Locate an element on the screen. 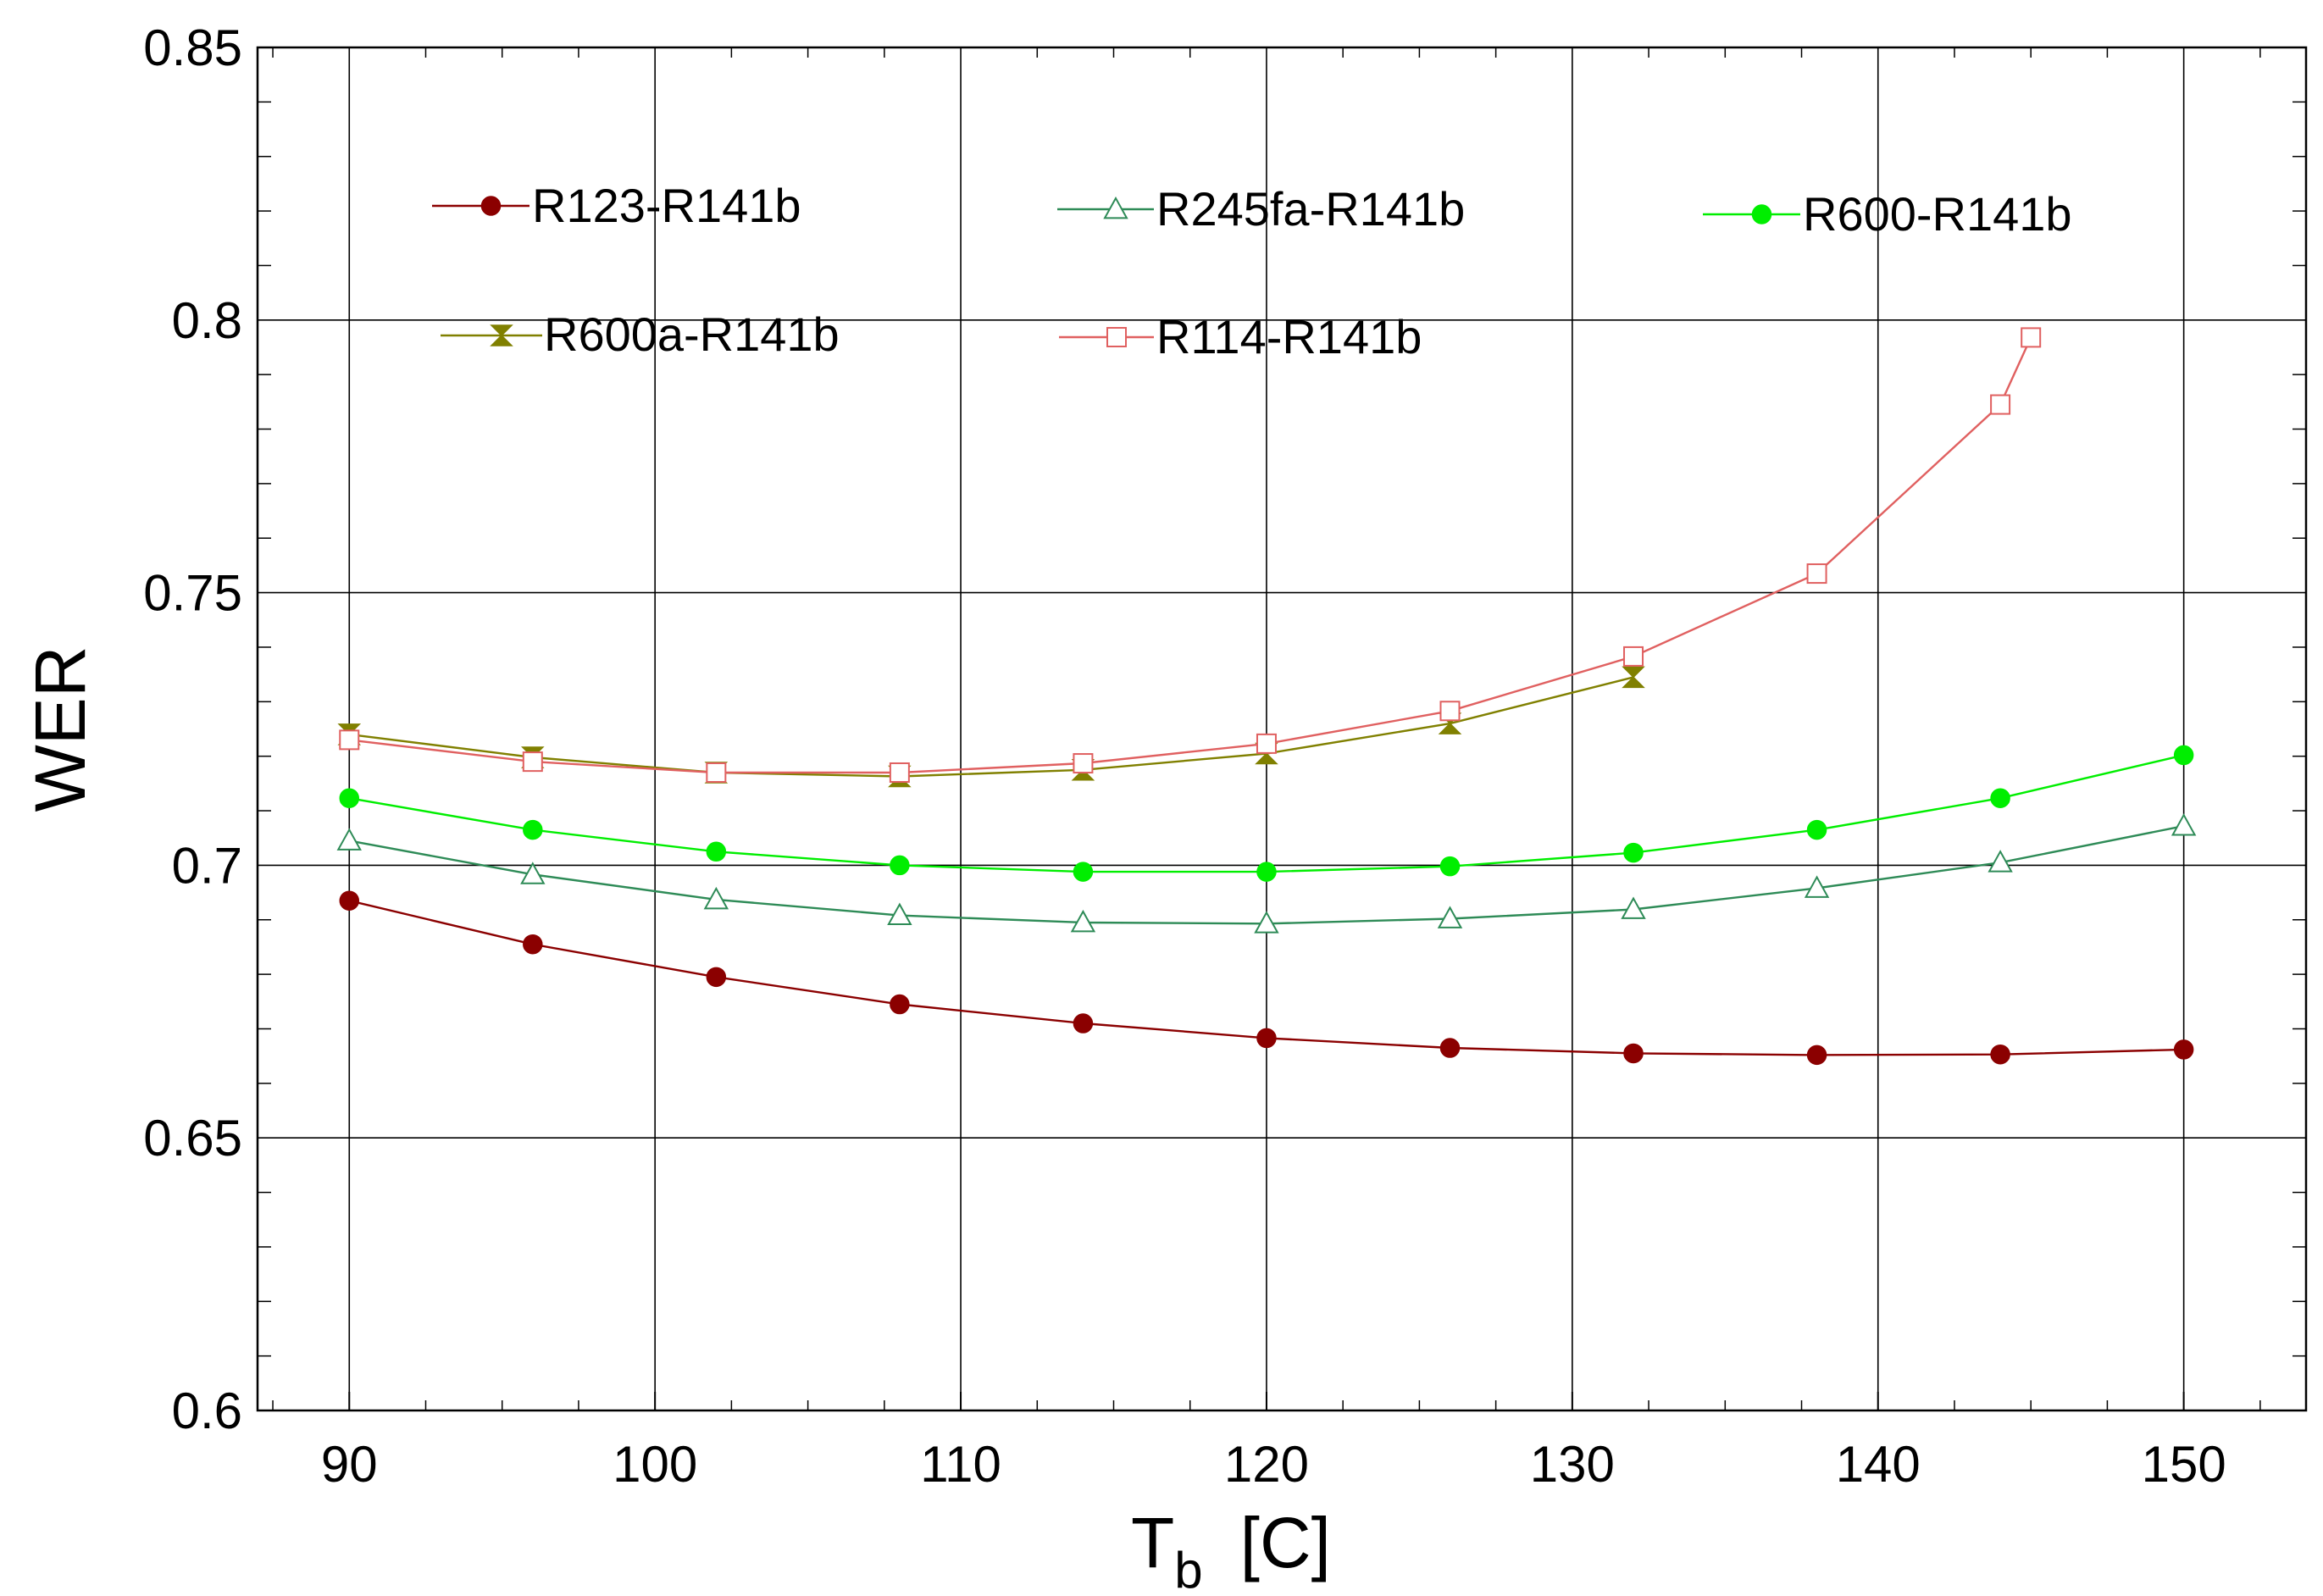  x-tick-label: 110 is located at coordinates (961, 1464).